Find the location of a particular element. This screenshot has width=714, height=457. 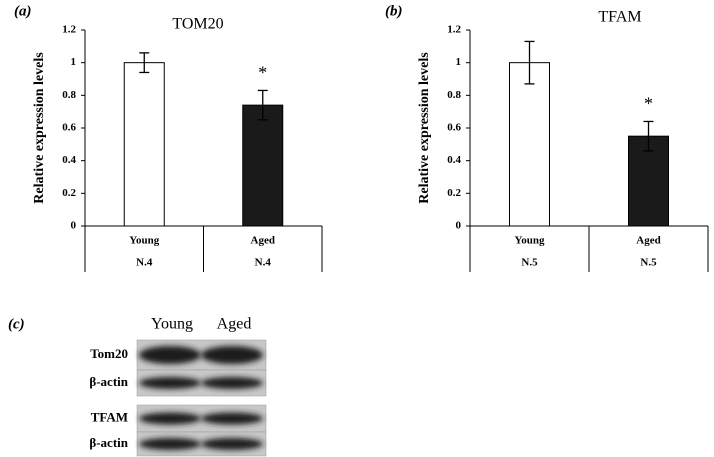

chart-title: TFAM is located at coordinates (619, 17).